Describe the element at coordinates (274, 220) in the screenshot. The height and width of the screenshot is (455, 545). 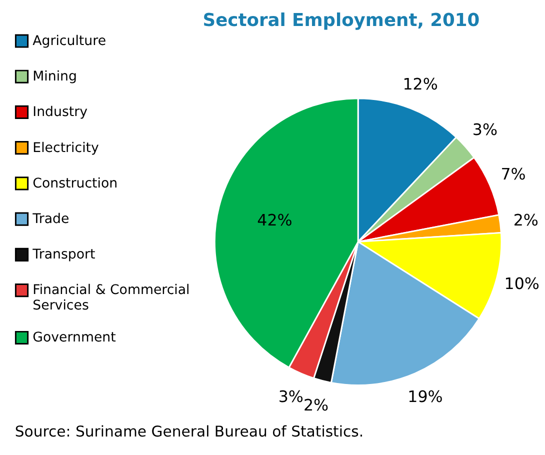
I see `data-label: 42%` at that location.